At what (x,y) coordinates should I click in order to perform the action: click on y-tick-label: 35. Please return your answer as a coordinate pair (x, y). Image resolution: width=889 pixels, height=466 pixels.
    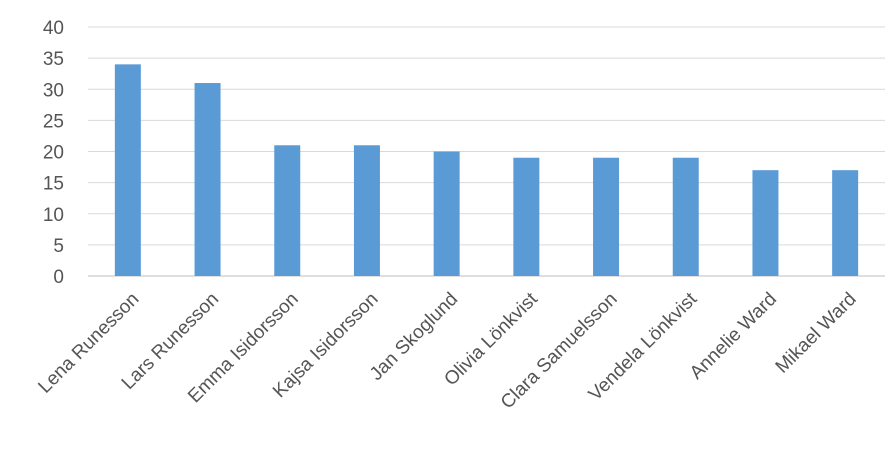
    Looking at the image, I should click on (53, 59).